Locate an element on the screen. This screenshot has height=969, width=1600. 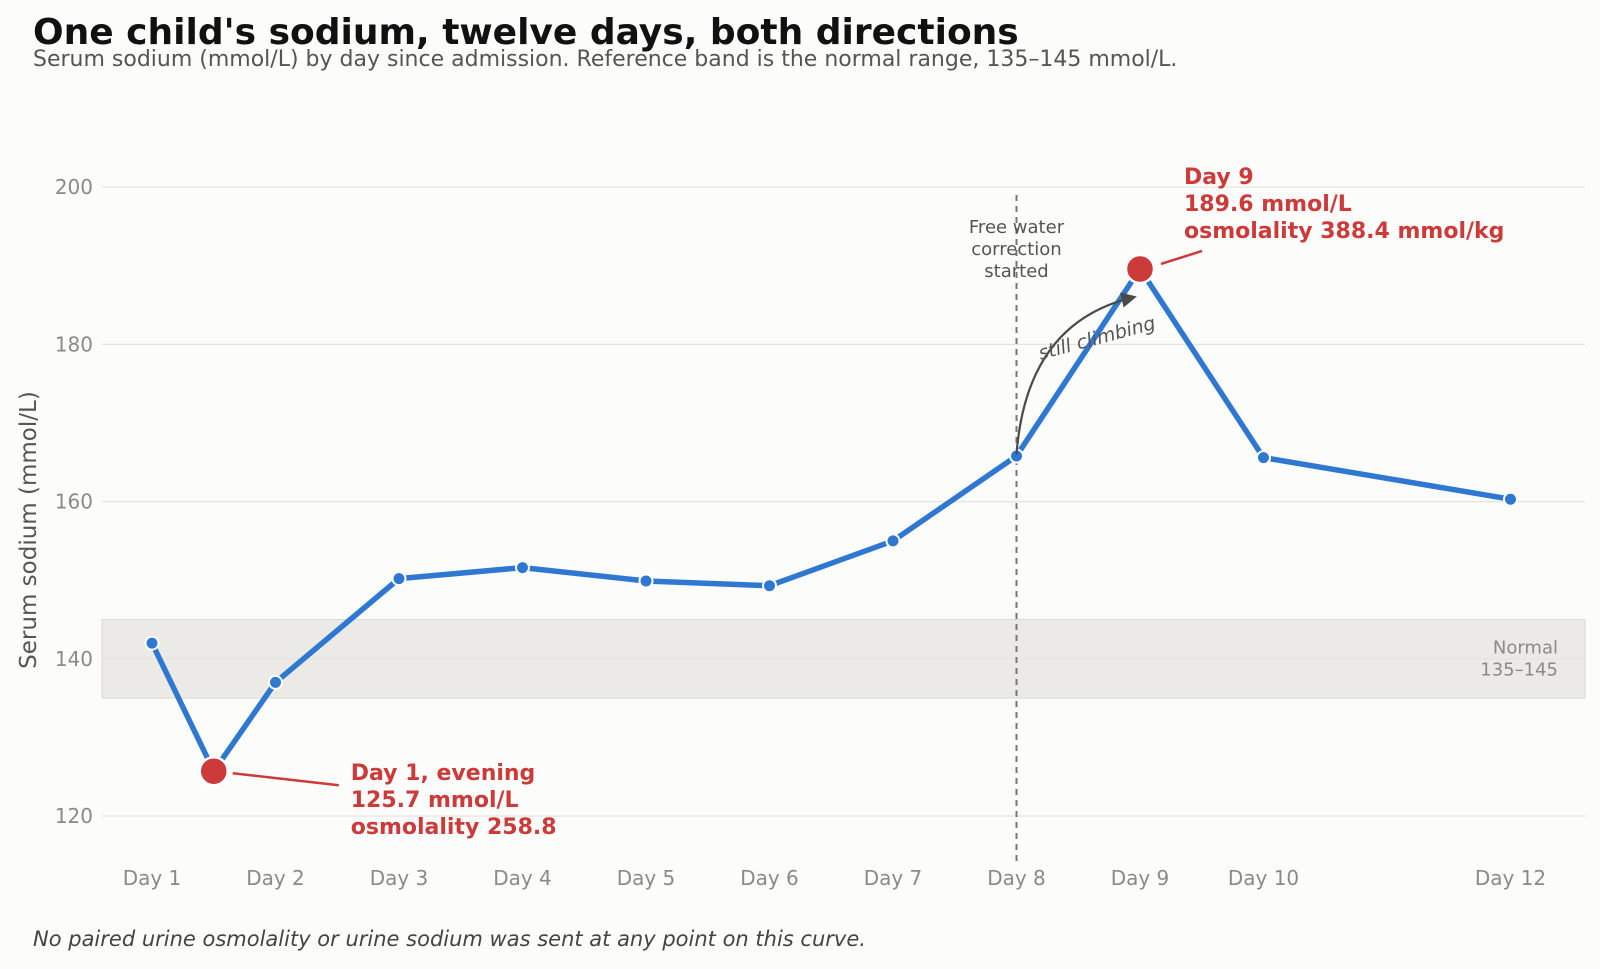
callout-label-line: Day 9 is located at coordinates (1219, 177).